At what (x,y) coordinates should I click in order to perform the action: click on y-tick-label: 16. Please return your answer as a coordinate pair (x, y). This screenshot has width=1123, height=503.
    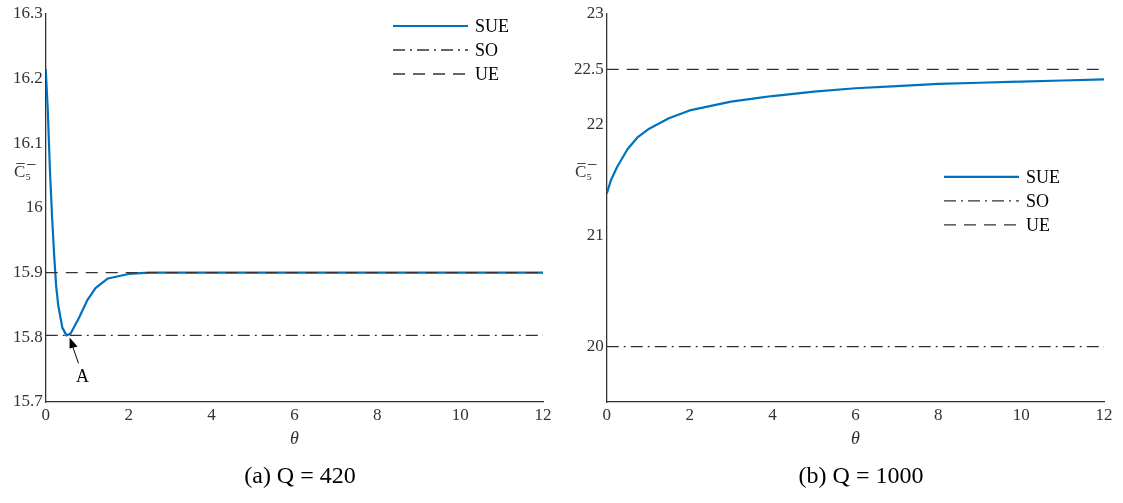
    Looking at the image, I should click on (34, 207).